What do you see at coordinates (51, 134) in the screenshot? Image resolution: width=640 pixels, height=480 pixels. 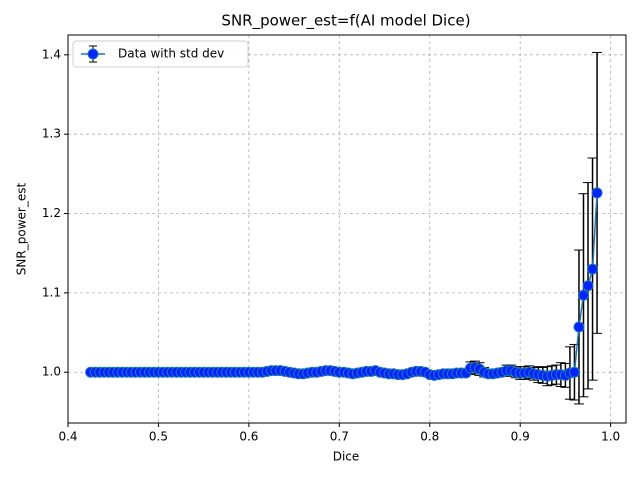 I see `y-tick-label: 1.3` at bounding box center [51, 134].